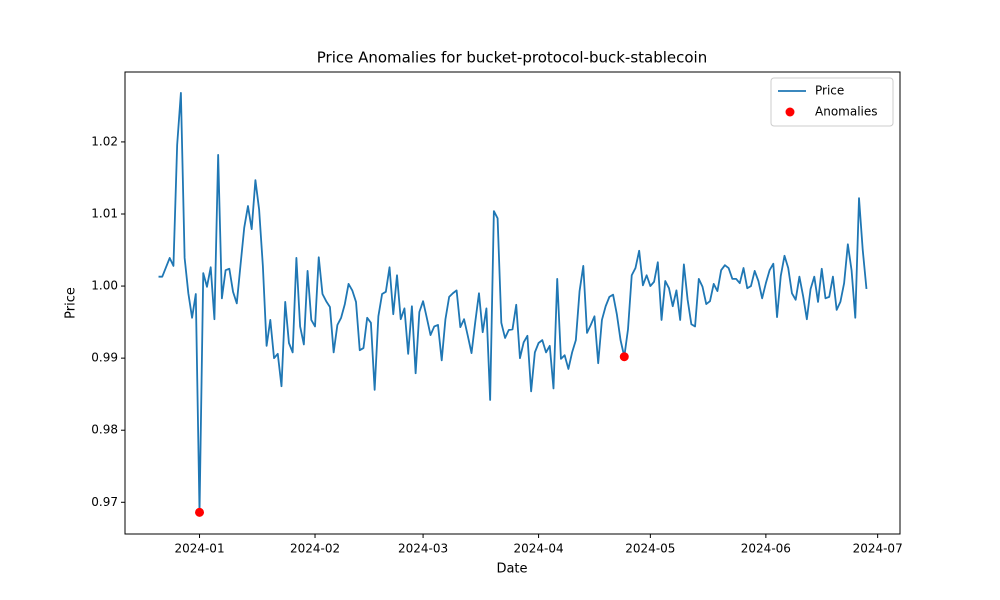 Image resolution: width=1000 pixels, height=600 pixels. I want to click on legend-marker, so click(790, 112).